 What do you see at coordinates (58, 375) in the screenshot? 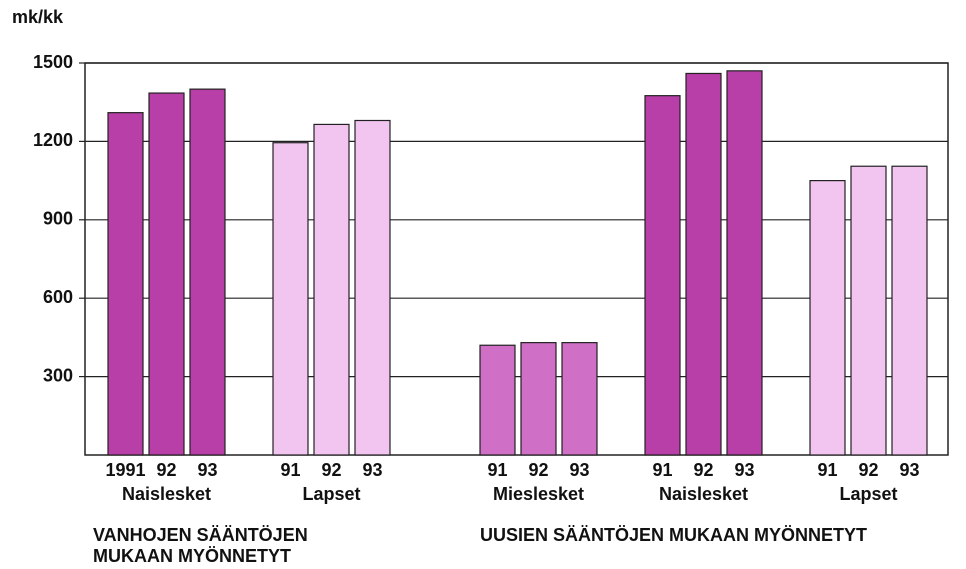
I see `y-tick-label: 300` at bounding box center [58, 375].